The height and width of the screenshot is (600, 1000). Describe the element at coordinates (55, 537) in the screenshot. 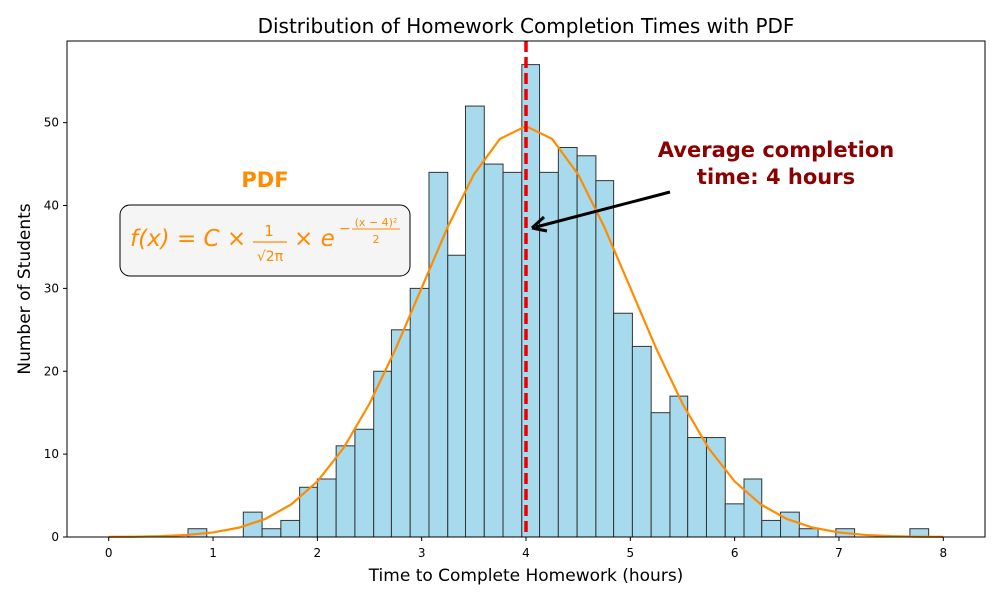

I see `y-tick-label: 0` at that location.